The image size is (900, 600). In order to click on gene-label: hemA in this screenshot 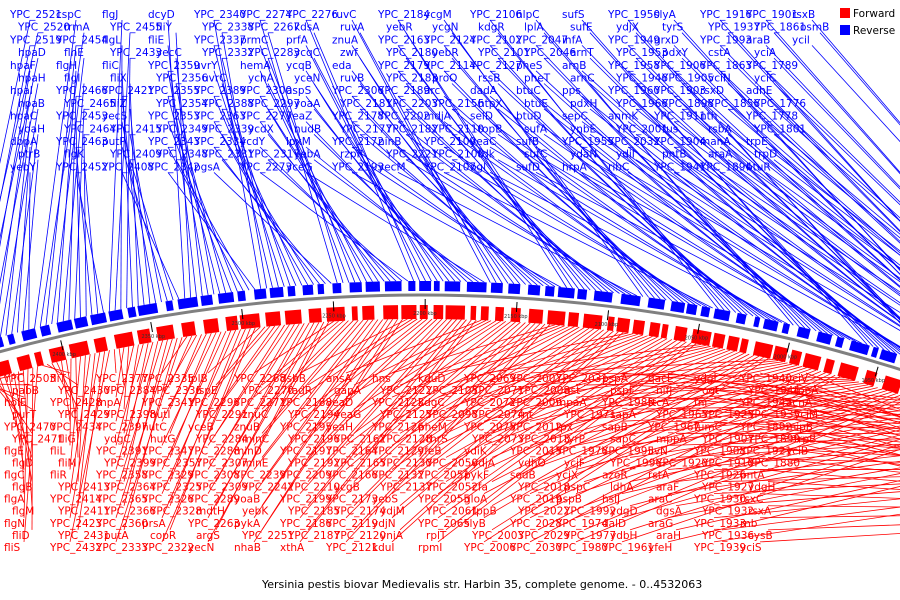, I will do `click(255, 66)`.